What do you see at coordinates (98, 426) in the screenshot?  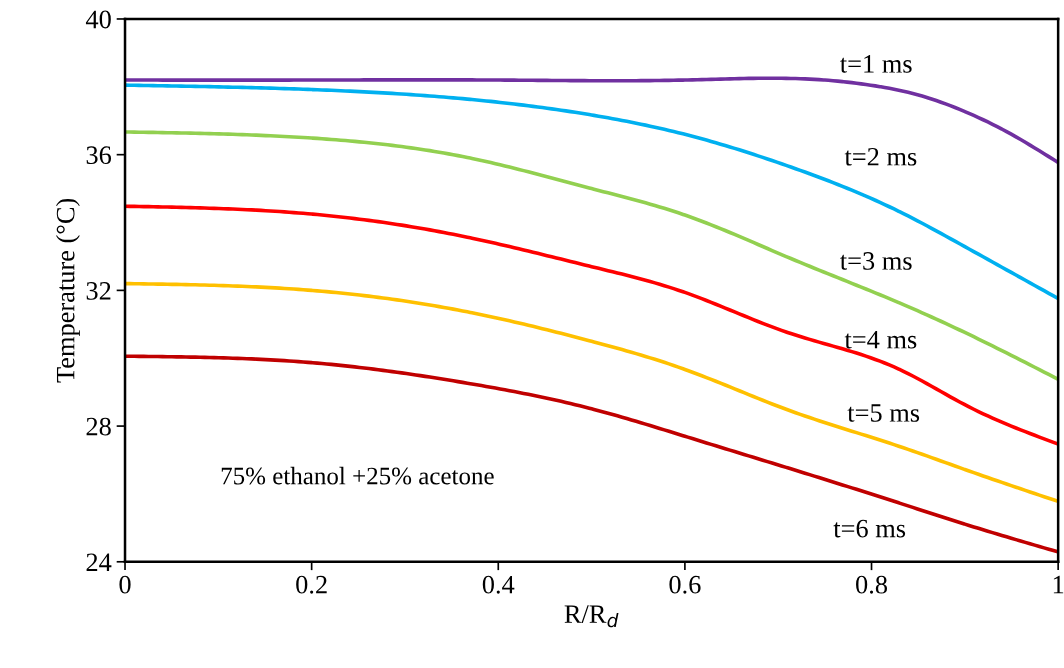 I see `y-tick-label: 28` at bounding box center [98, 426].